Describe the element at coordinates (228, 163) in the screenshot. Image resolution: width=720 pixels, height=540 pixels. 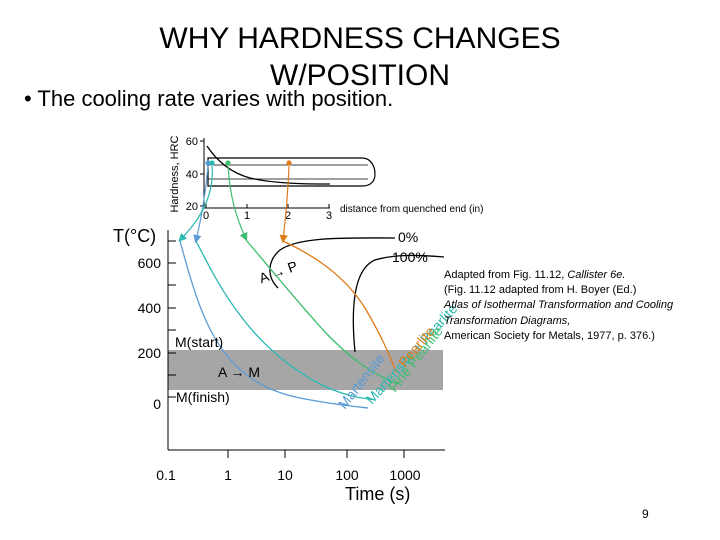
I see `position-dot-green` at that location.